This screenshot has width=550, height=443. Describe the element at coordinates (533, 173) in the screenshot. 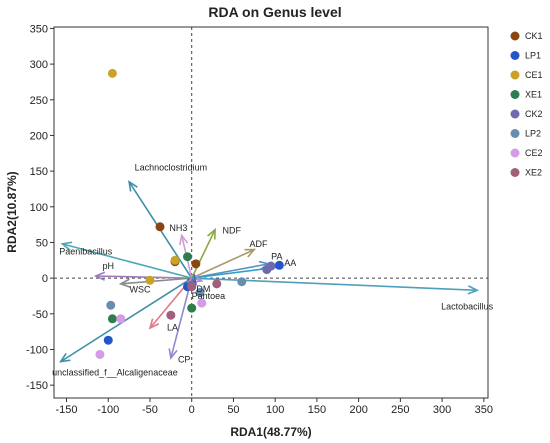

I see `legend-label-xe2: XE2` at that location.